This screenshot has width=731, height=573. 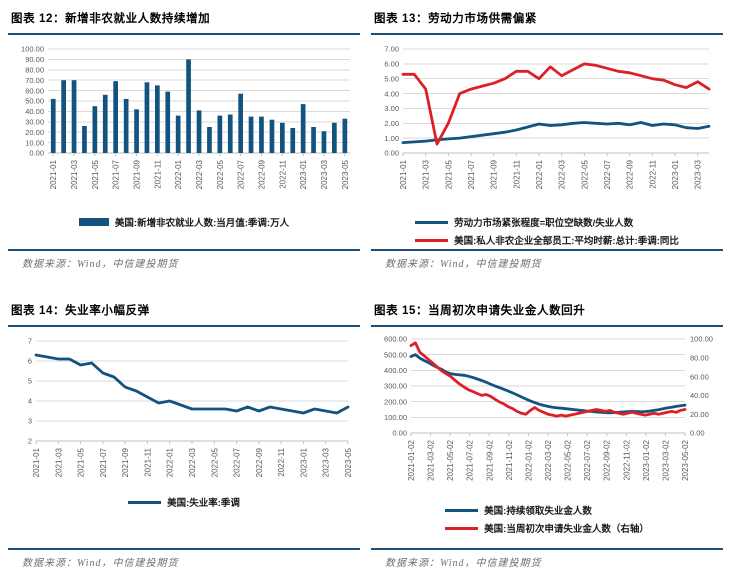 What do you see at coordinates (411, 459) in the screenshot?
I see `svg-text: 2021-01-02` at bounding box center [411, 459].